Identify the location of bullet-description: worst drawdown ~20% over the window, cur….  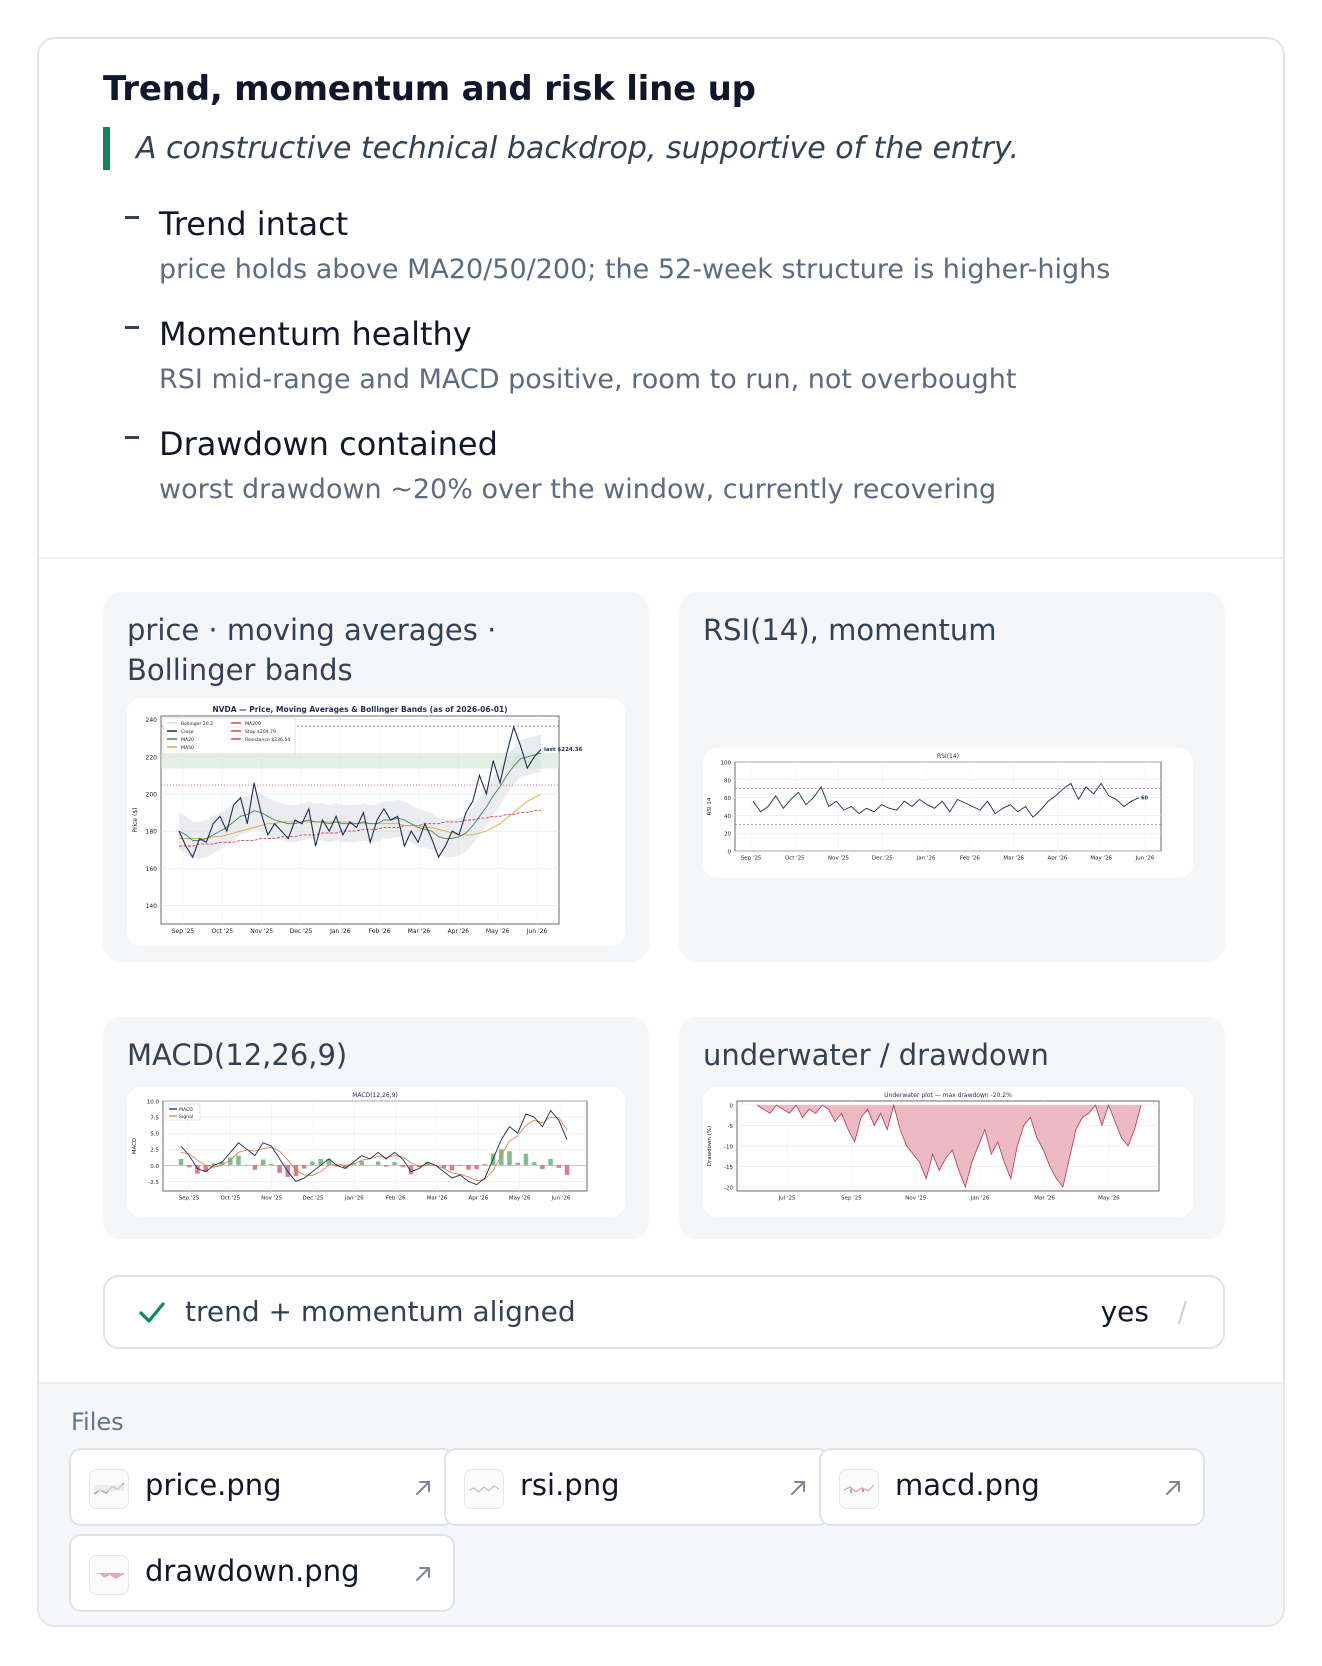
(578, 489).